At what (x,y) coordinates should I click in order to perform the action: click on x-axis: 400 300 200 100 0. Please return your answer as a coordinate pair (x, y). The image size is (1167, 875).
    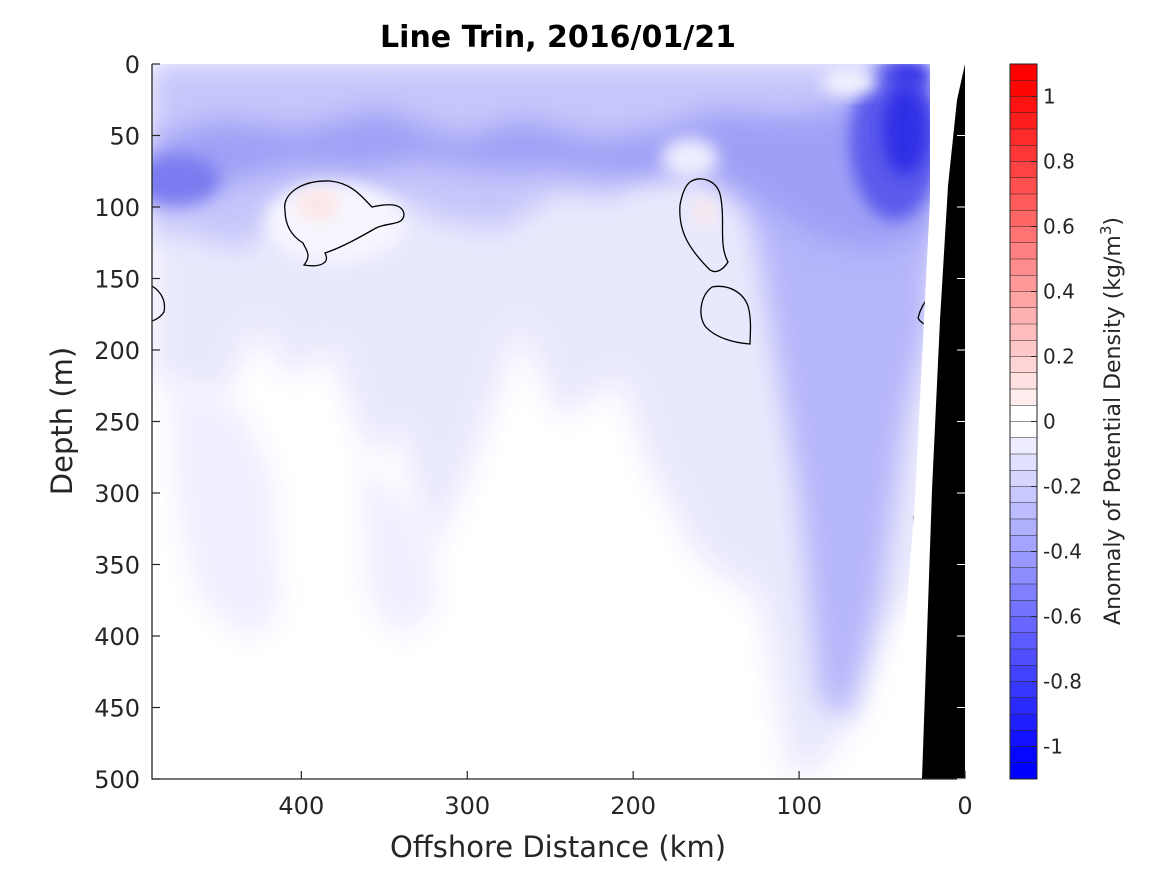
    Looking at the image, I should click on (625, 795).